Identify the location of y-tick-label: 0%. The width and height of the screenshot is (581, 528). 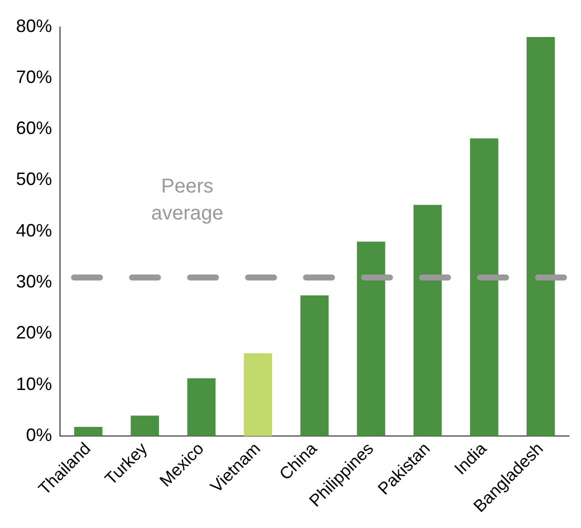
(39, 435).